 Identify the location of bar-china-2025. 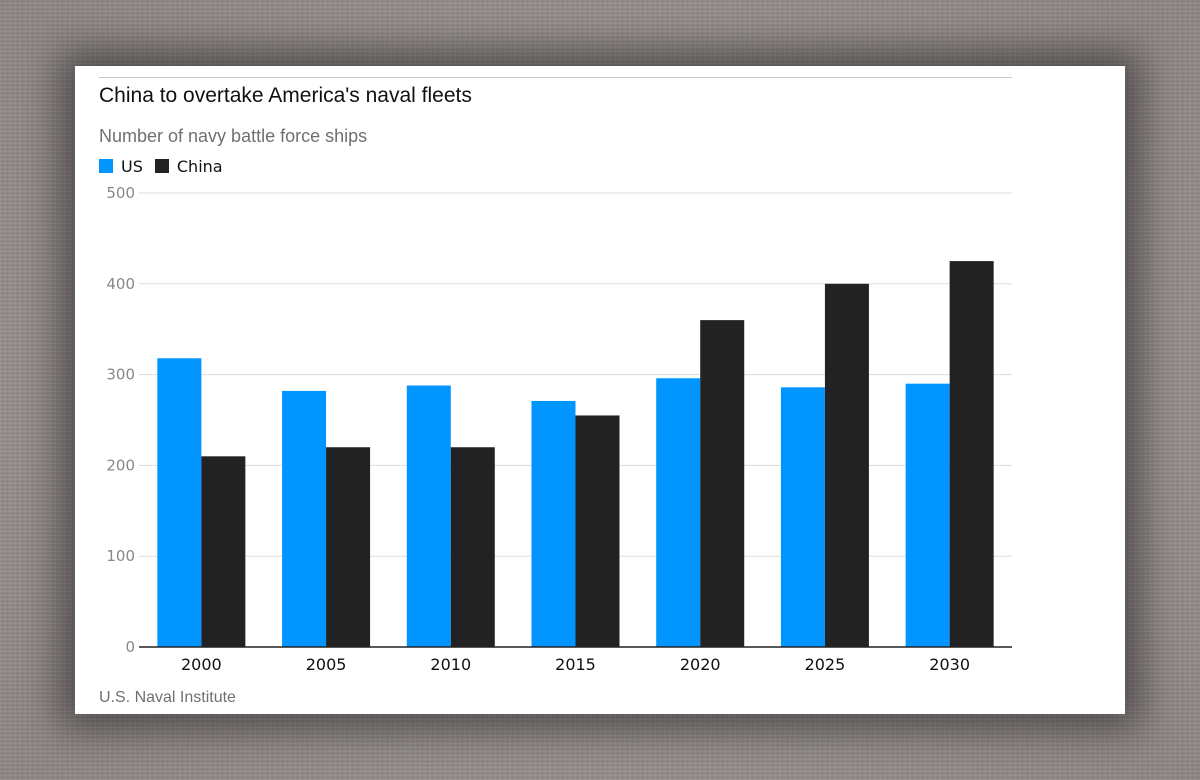
(846, 465).